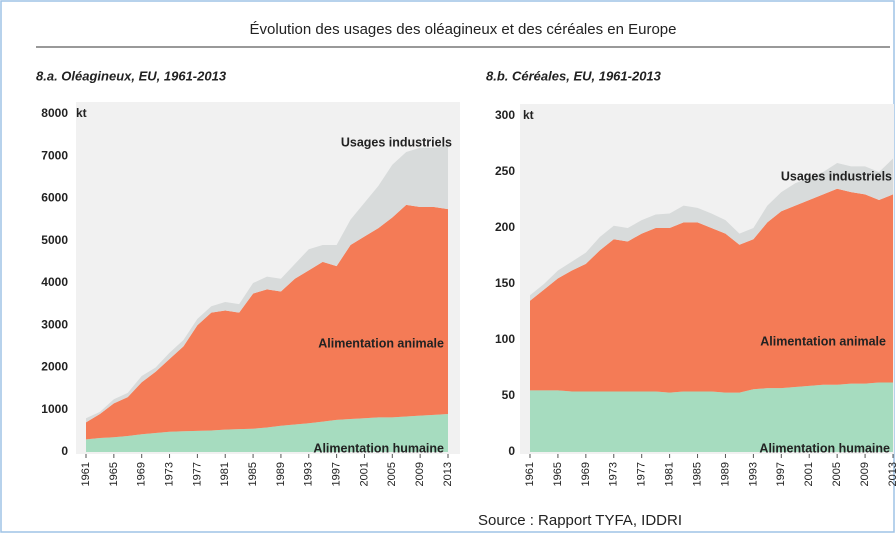 This screenshot has height=538, width=896. Describe the element at coordinates (505, 283) in the screenshot. I see `y-tick-label: 150` at that location.